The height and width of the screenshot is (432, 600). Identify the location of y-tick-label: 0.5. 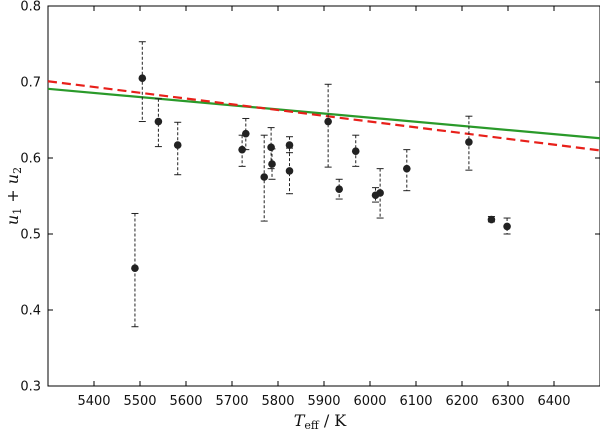
(30, 235).